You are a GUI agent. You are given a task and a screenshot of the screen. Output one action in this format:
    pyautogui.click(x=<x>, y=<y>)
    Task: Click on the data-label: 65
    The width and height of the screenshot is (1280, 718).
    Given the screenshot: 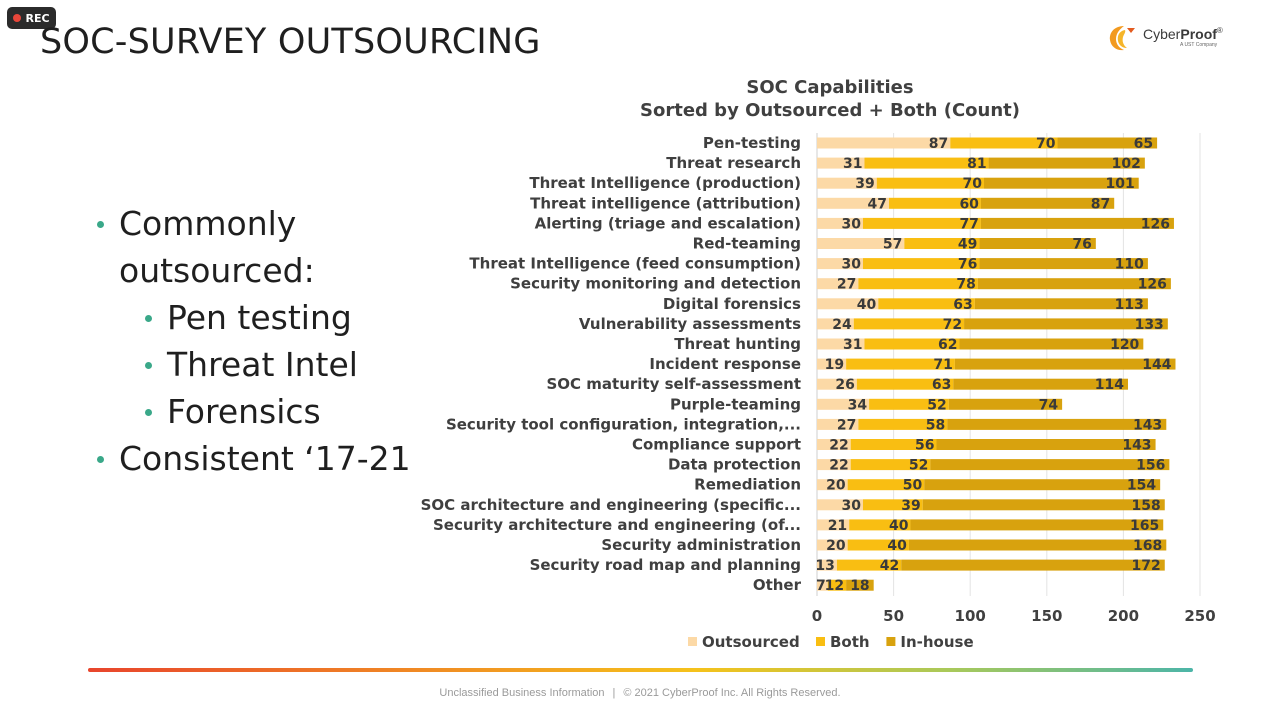 What is the action you would take?
    pyautogui.click(x=1143, y=144)
    